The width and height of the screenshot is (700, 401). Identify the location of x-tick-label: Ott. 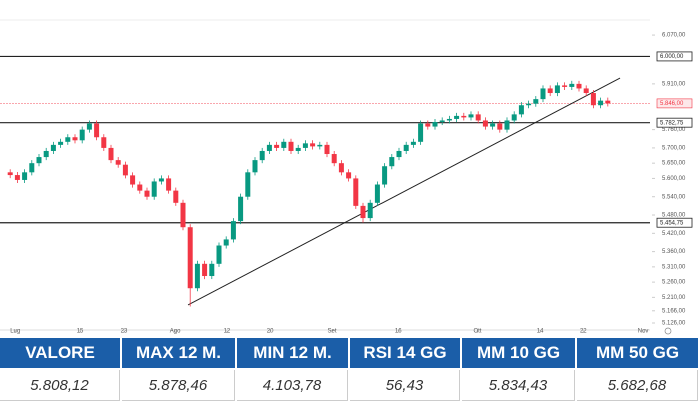
(477, 332).